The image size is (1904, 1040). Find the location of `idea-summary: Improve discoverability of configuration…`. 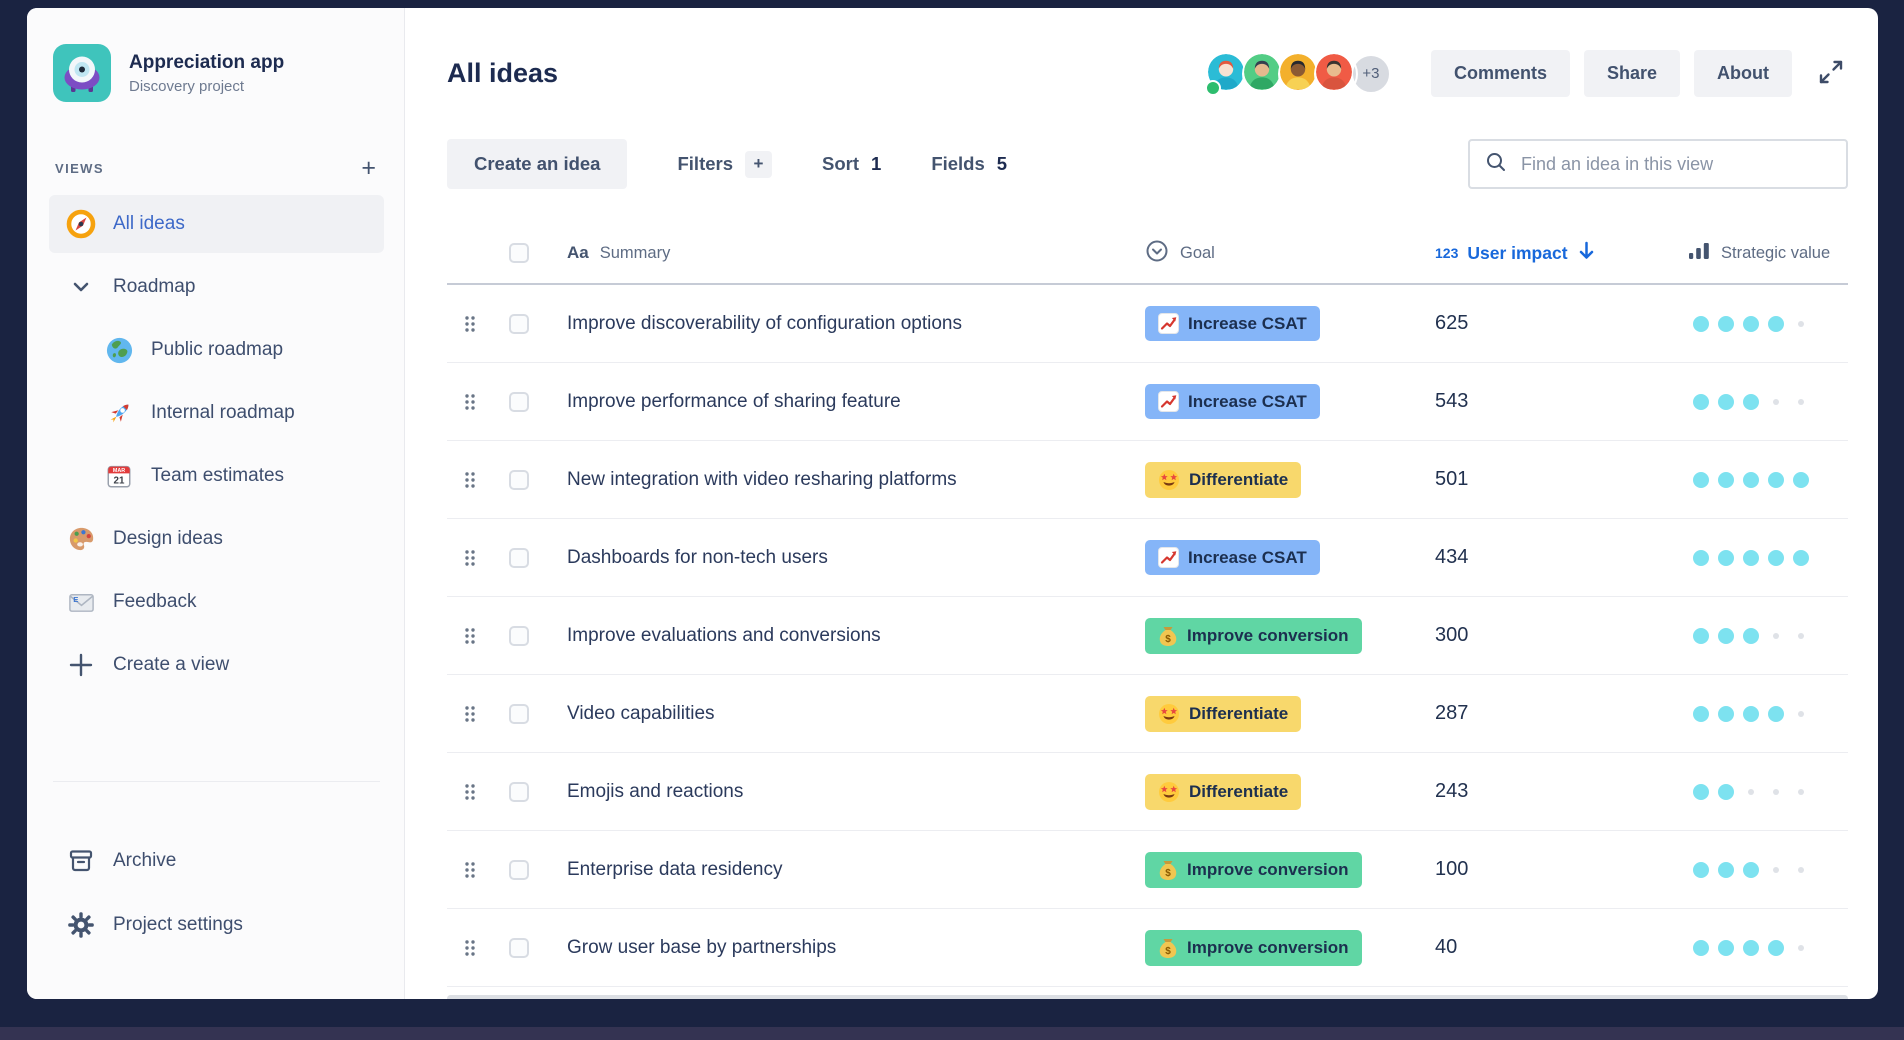

idea-summary: Improve discoverability of configuration… is located at coordinates (764, 323).